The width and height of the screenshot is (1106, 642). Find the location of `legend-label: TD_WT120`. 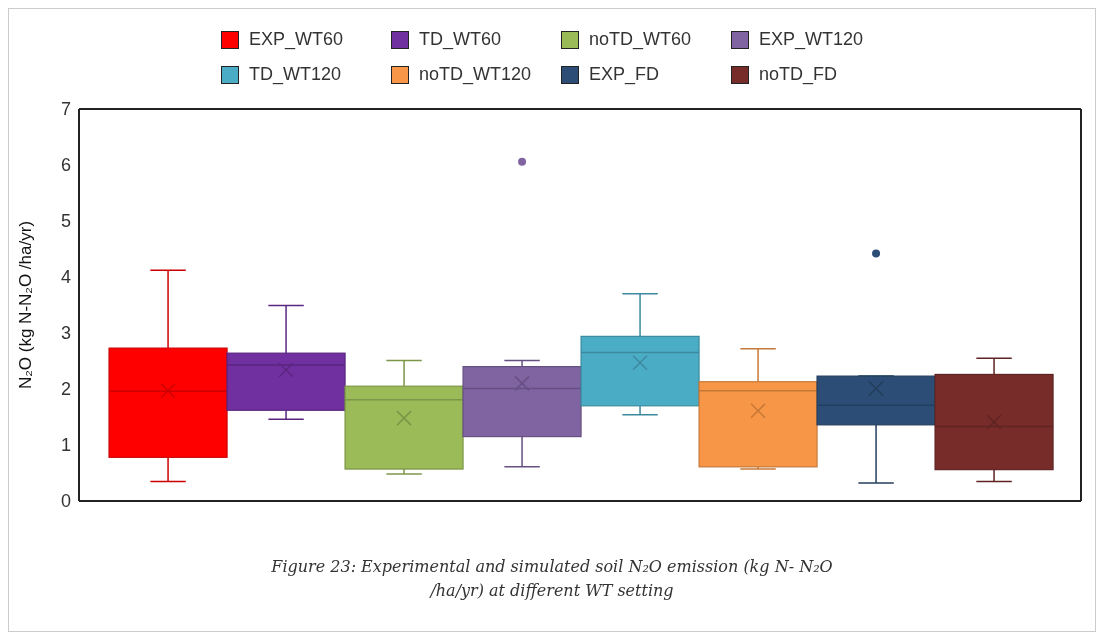

legend-label: TD_WT120 is located at coordinates (295, 74).